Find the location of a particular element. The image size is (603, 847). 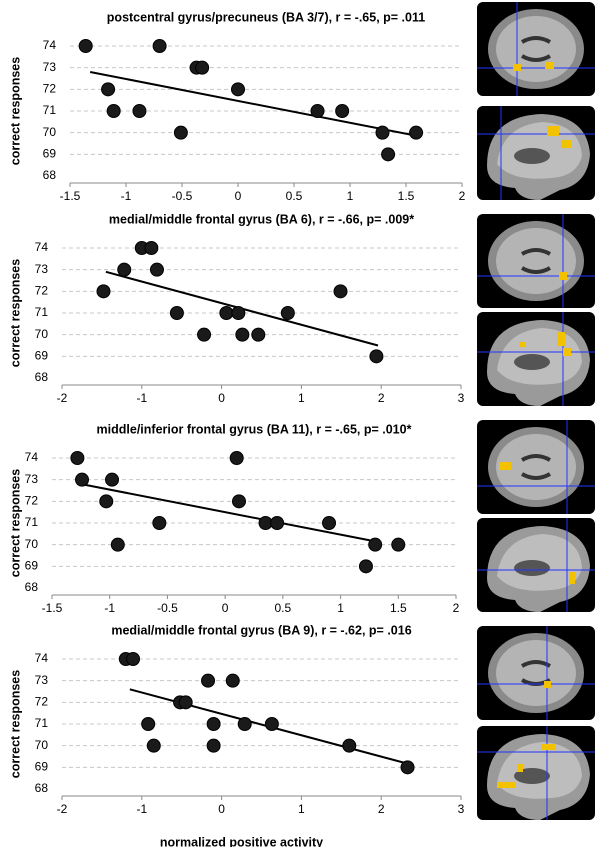

x-tick-label: -1.5 is located at coordinates (70, 196).